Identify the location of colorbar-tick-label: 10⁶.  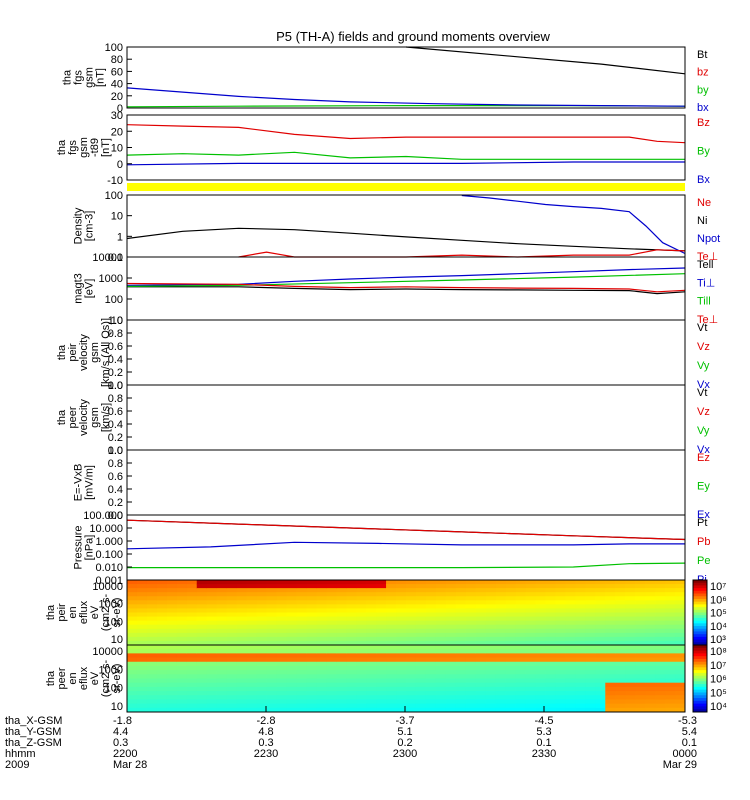
(718, 600).